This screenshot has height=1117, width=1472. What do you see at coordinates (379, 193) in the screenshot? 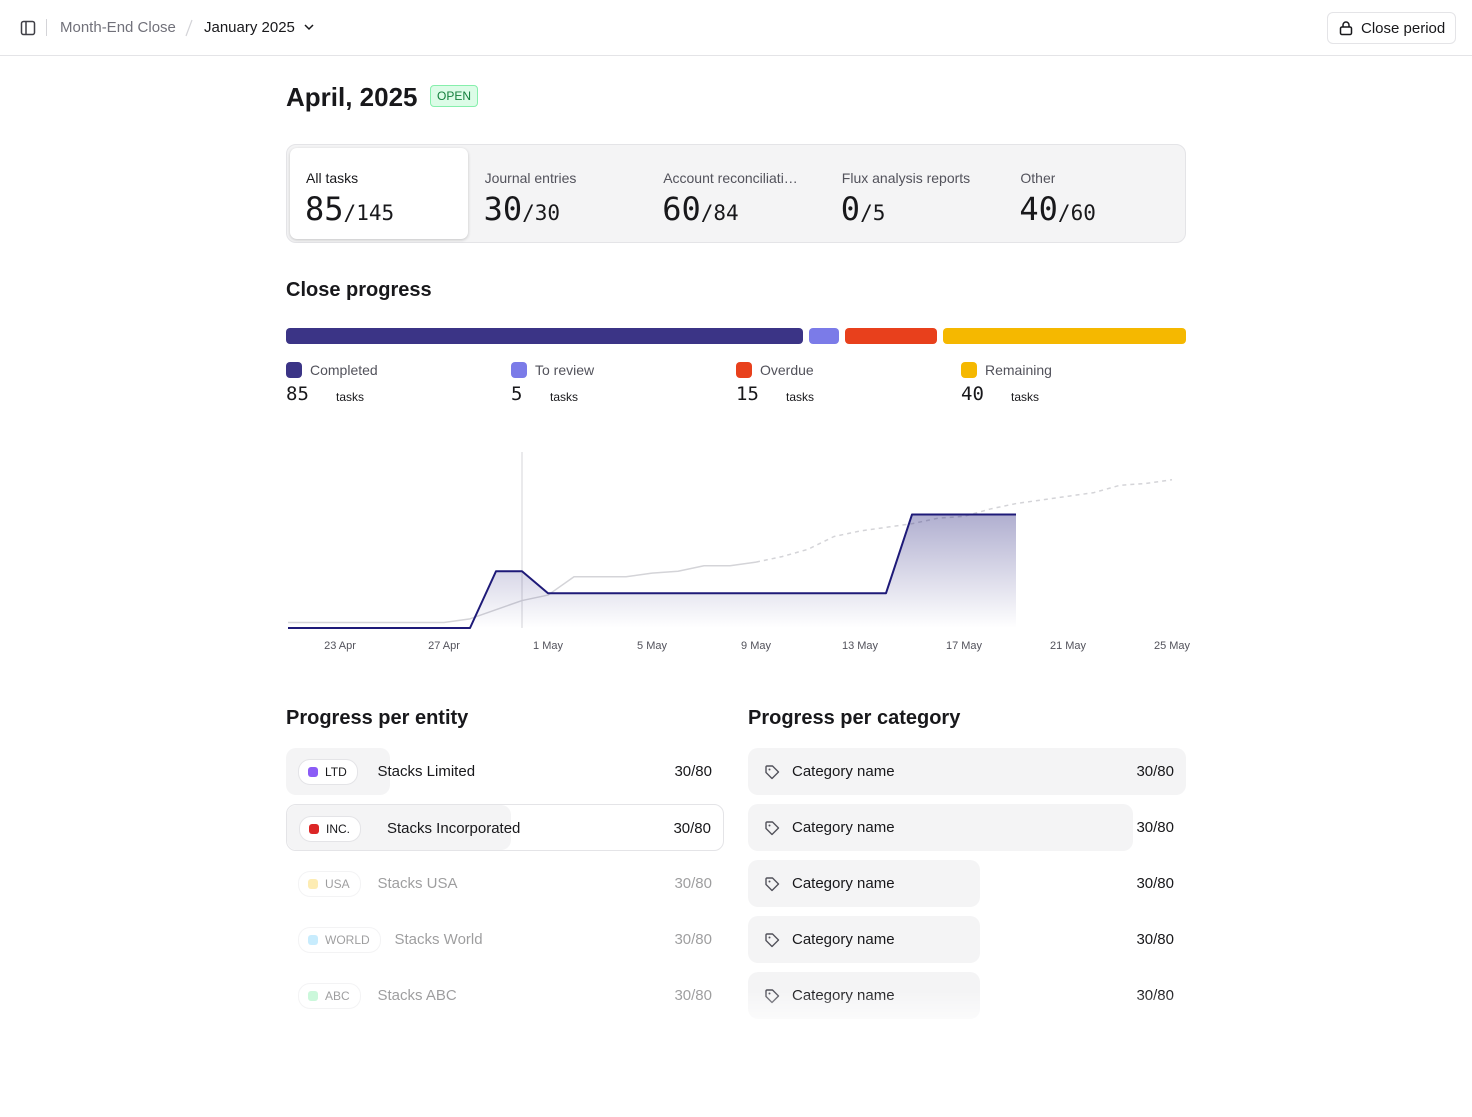
I see `tab: All tasks 85/145` at bounding box center [379, 193].